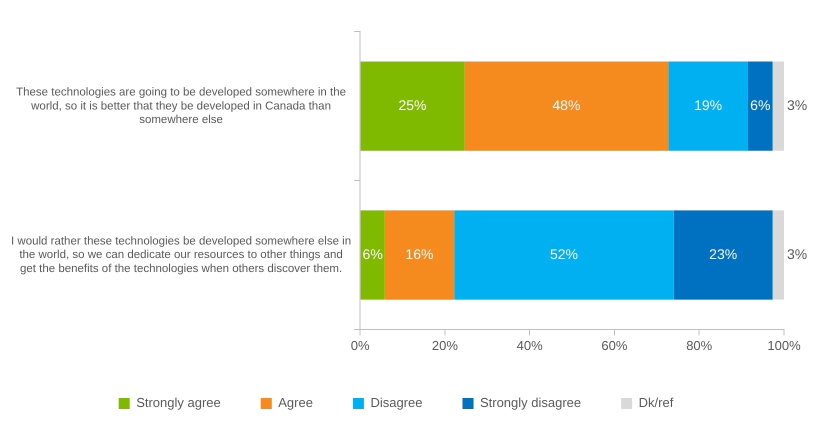 This screenshot has width=820, height=430. I want to click on legend-label: Agree, so click(295, 402).